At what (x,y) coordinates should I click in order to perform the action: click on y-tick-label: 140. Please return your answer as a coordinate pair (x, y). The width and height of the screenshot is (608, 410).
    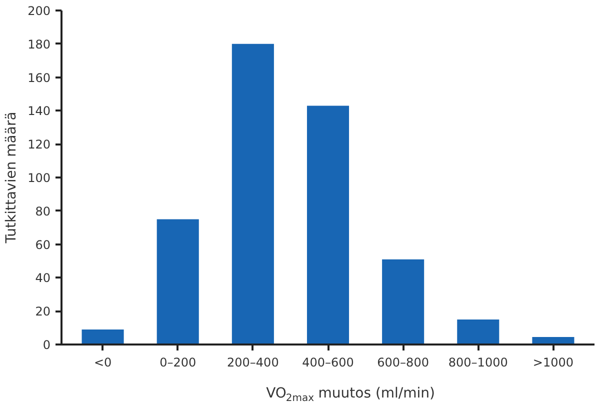
    Looking at the image, I should click on (39, 111).